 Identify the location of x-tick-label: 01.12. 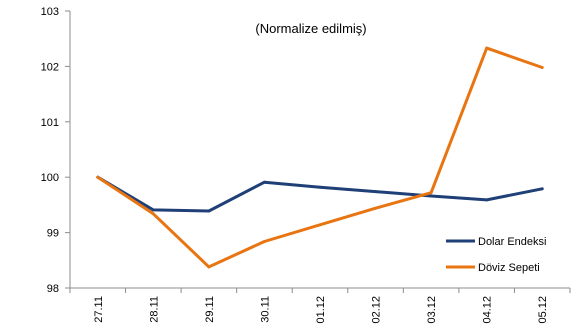
(321, 310).